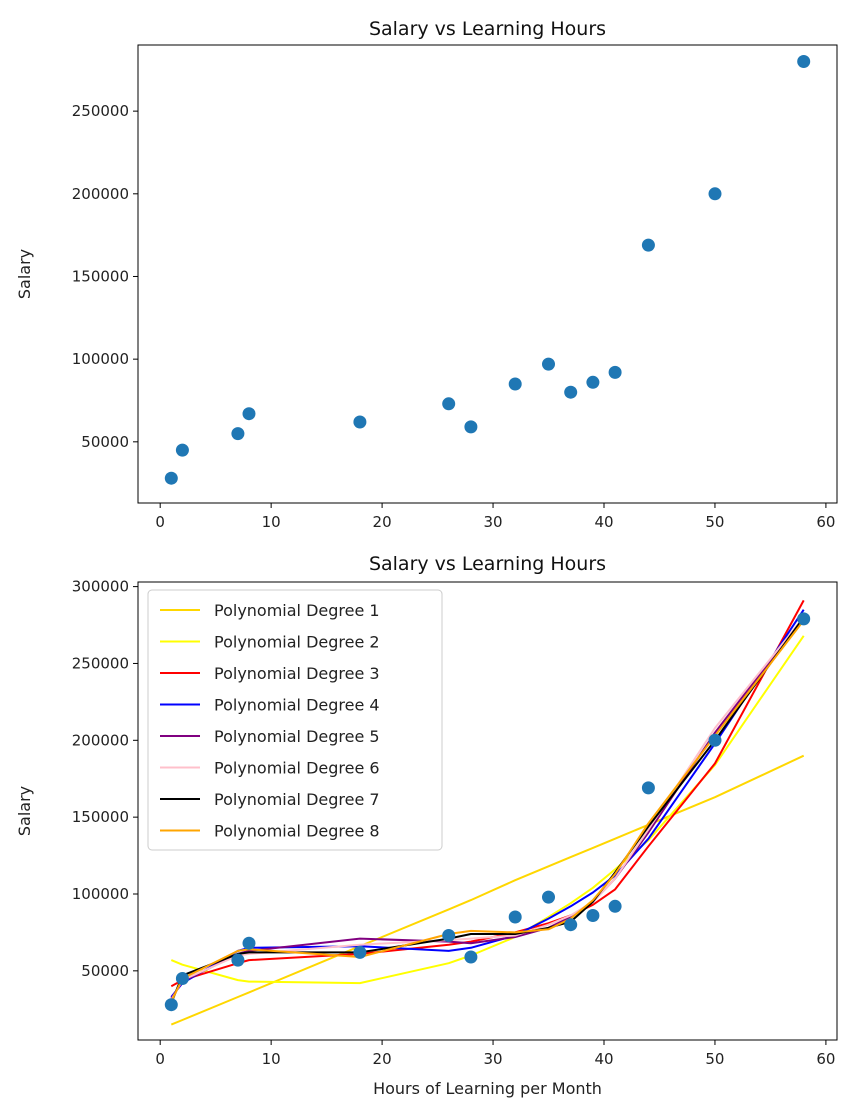 The image size is (852, 1115). What do you see at coordinates (297, 736) in the screenshot?
I see `legend-entry: Polynomial Degree 5` at bounding box center [297, 736].